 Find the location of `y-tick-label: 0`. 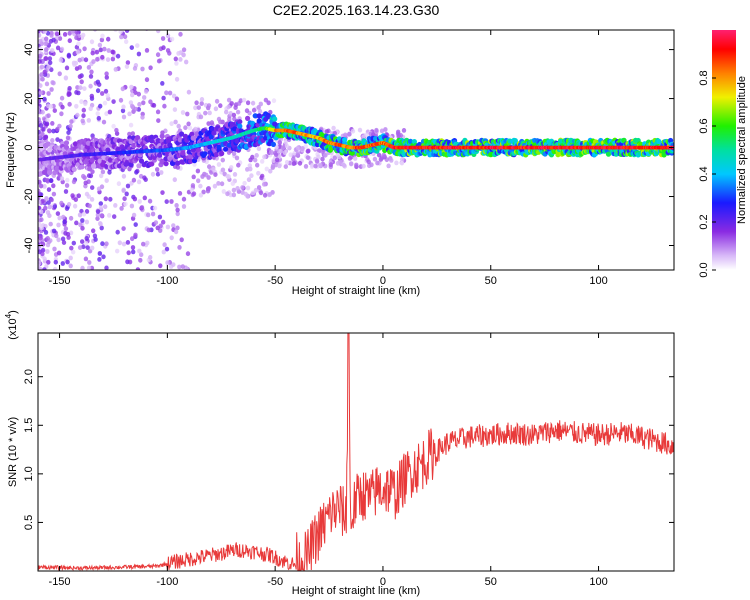

y-tick-label: 0 is located at coordinates (29, 147).